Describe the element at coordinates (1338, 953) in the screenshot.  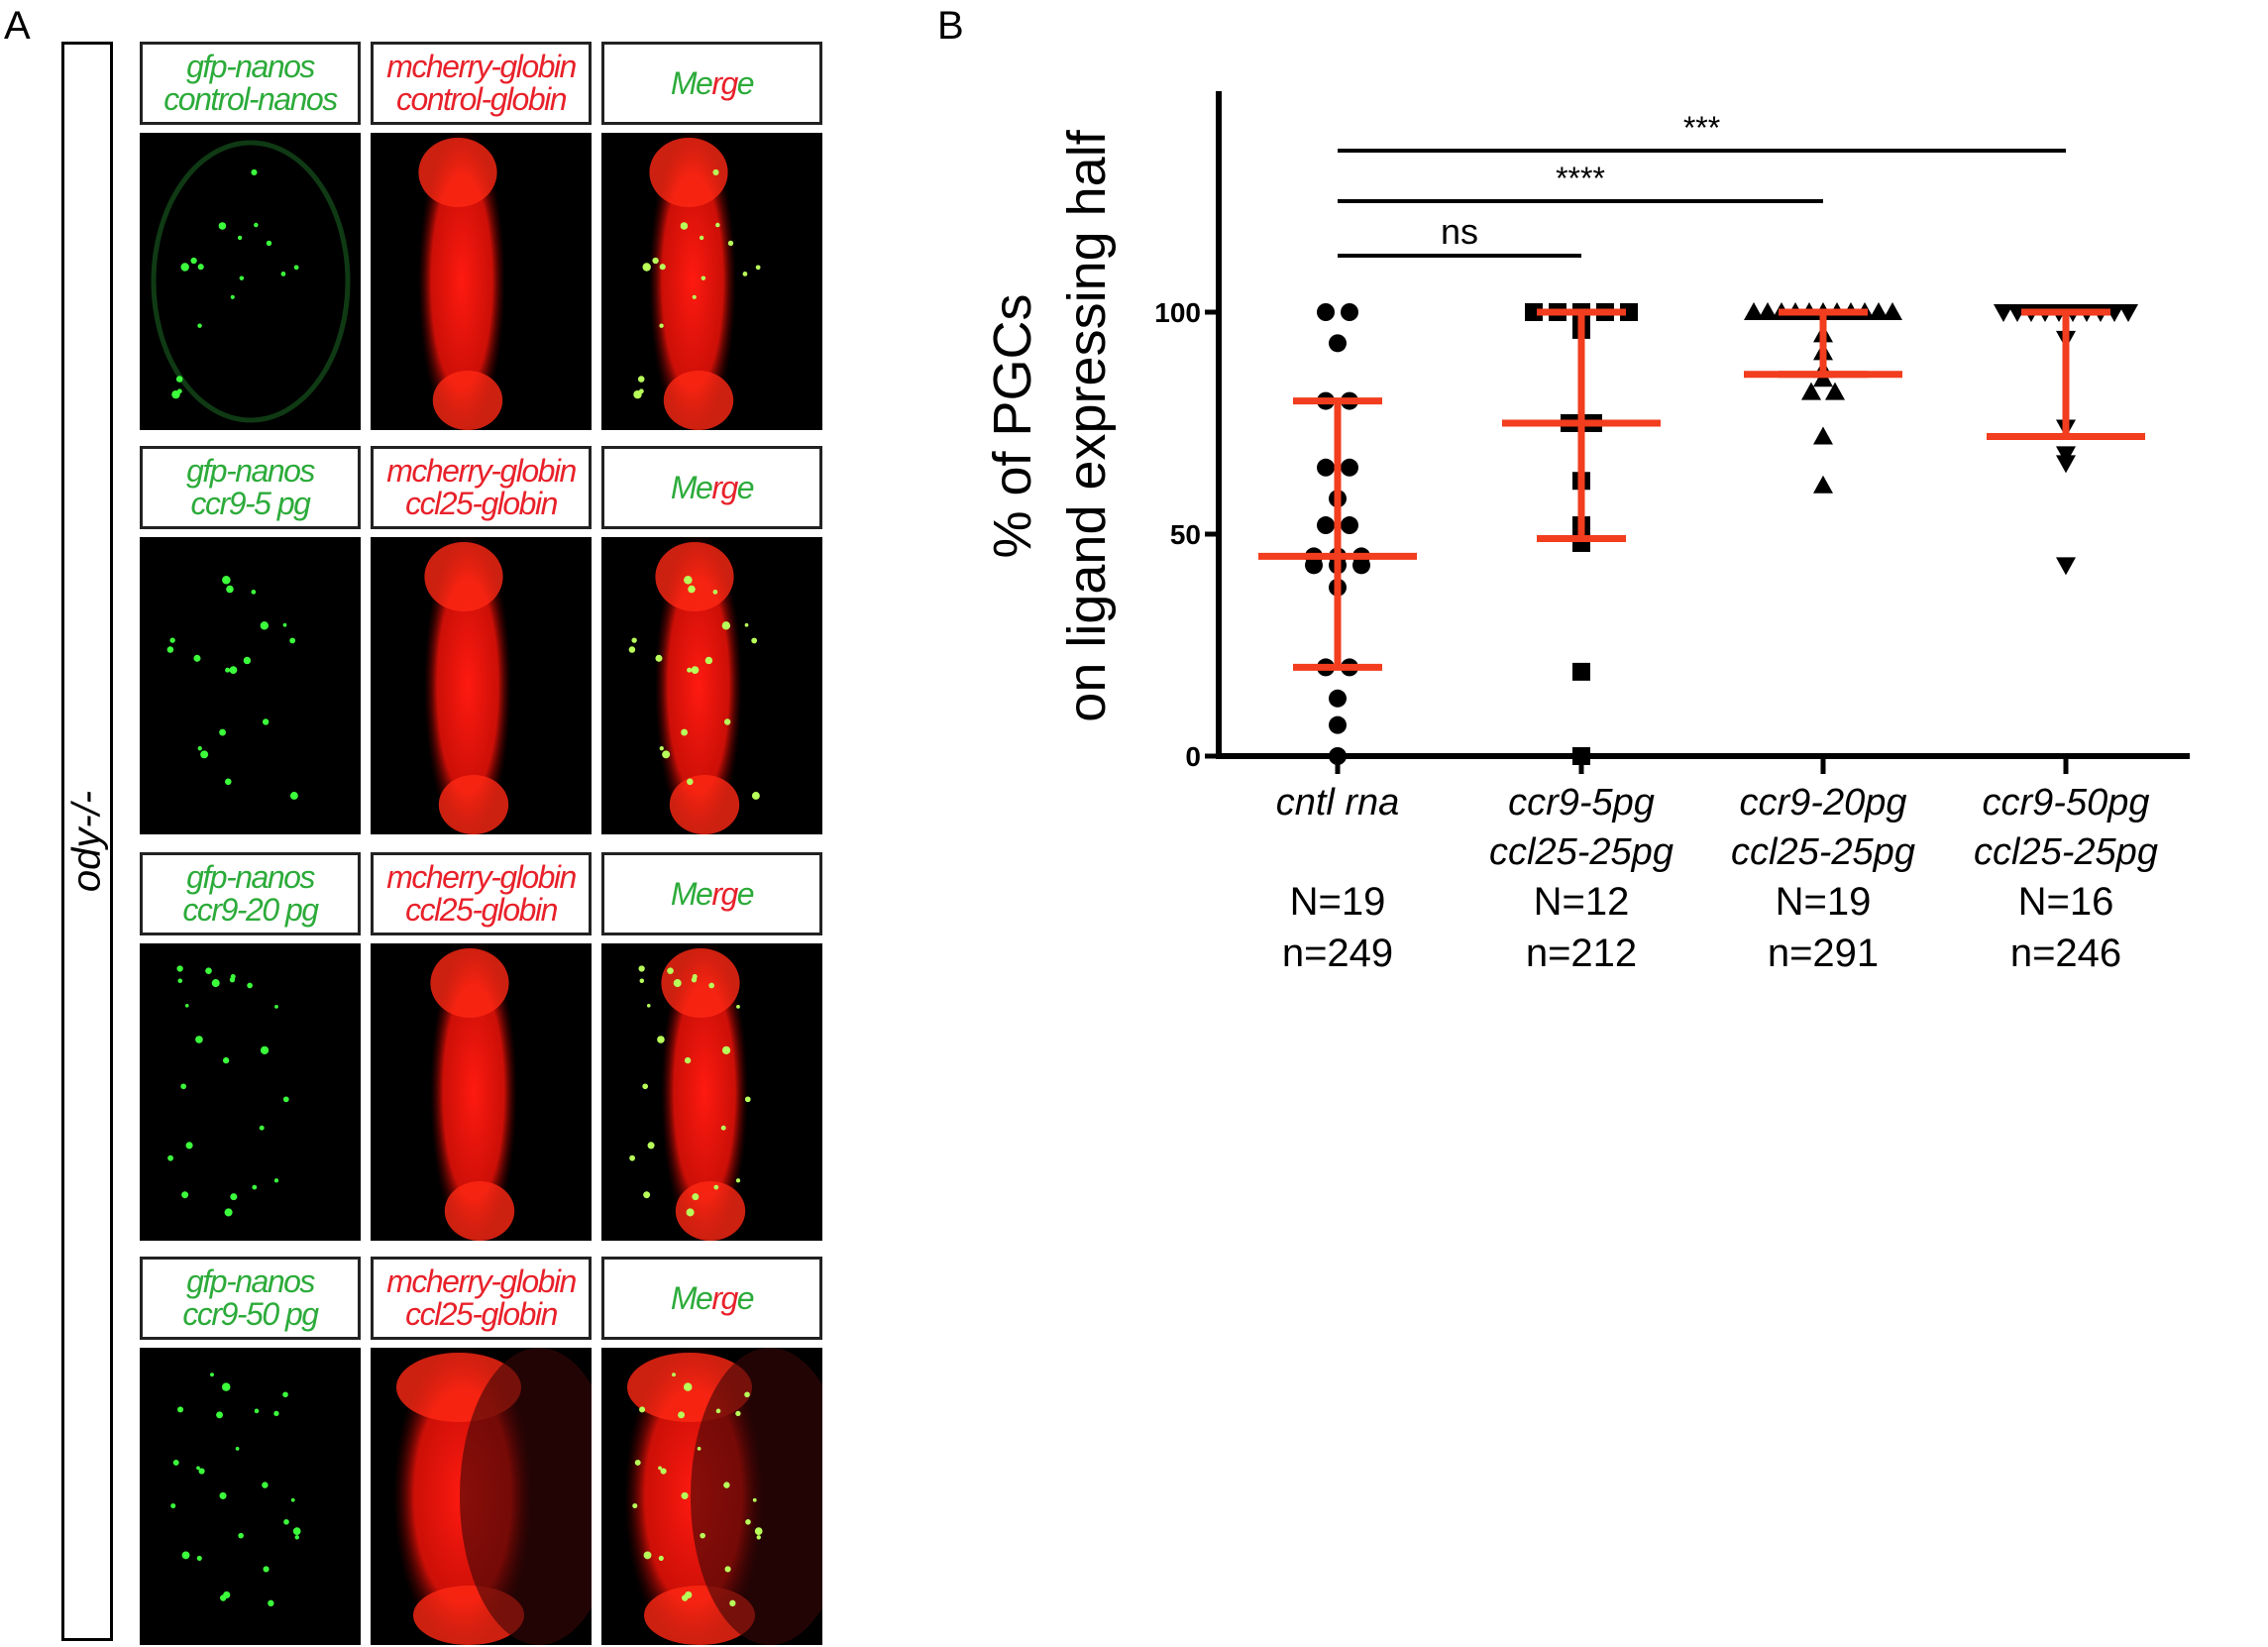
I see `group-n-label: n=249` at that location.